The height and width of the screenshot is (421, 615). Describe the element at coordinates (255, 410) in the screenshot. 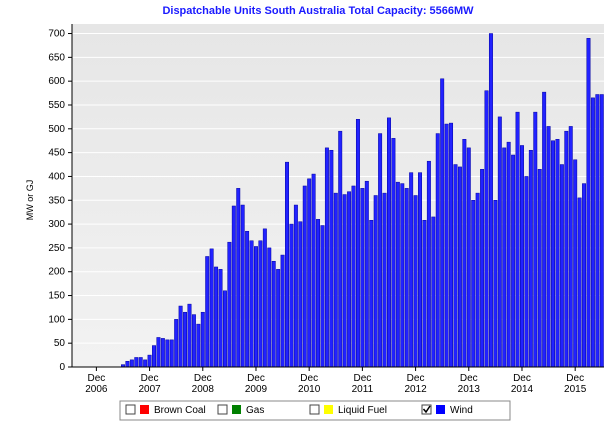

I see `legend-label: Gas` at that location.